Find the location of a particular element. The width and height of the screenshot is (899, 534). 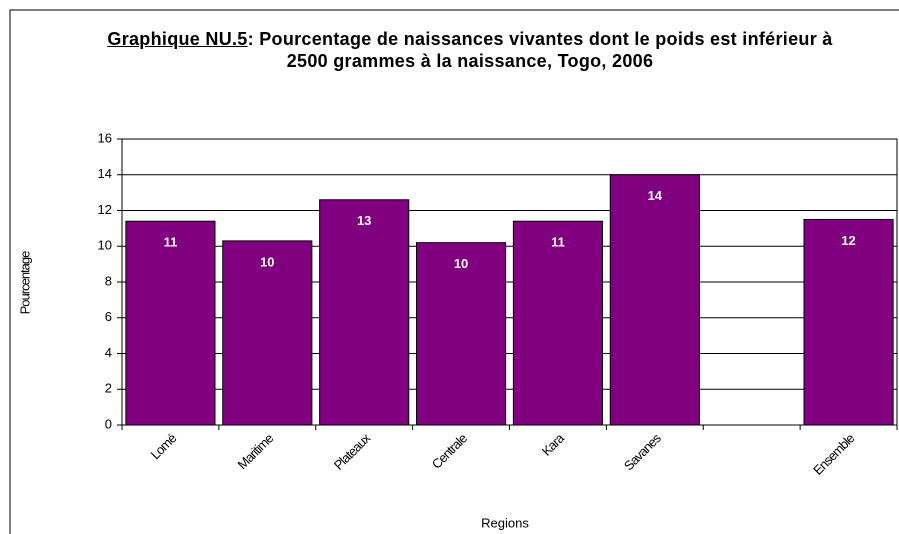

title-prefix: Graphique NU.5 is located at coordinates (177, 39).